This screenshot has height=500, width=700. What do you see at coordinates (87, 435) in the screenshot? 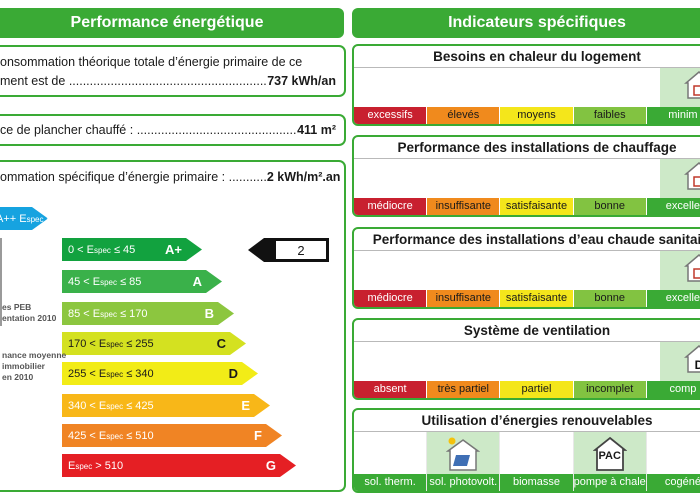
I see `range-prefix: 425 < E` at bounding box center [87, 435].